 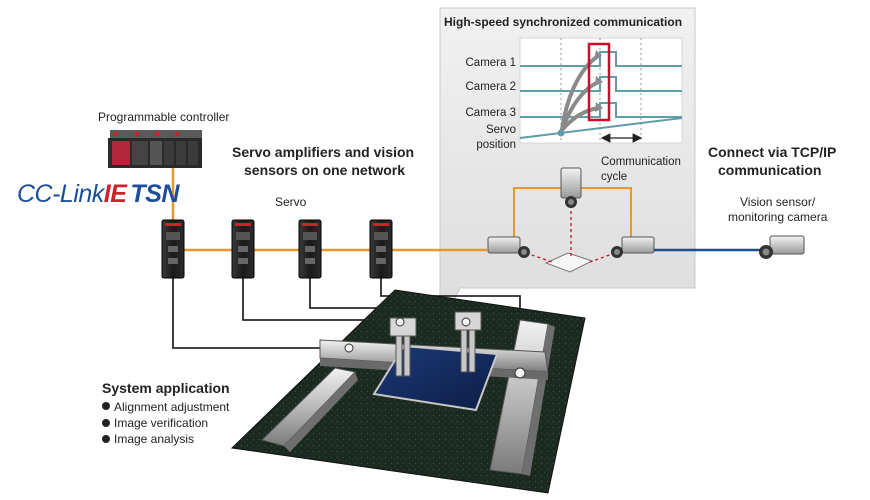 I want to click on plc-unit, so click(x=155, y=149).